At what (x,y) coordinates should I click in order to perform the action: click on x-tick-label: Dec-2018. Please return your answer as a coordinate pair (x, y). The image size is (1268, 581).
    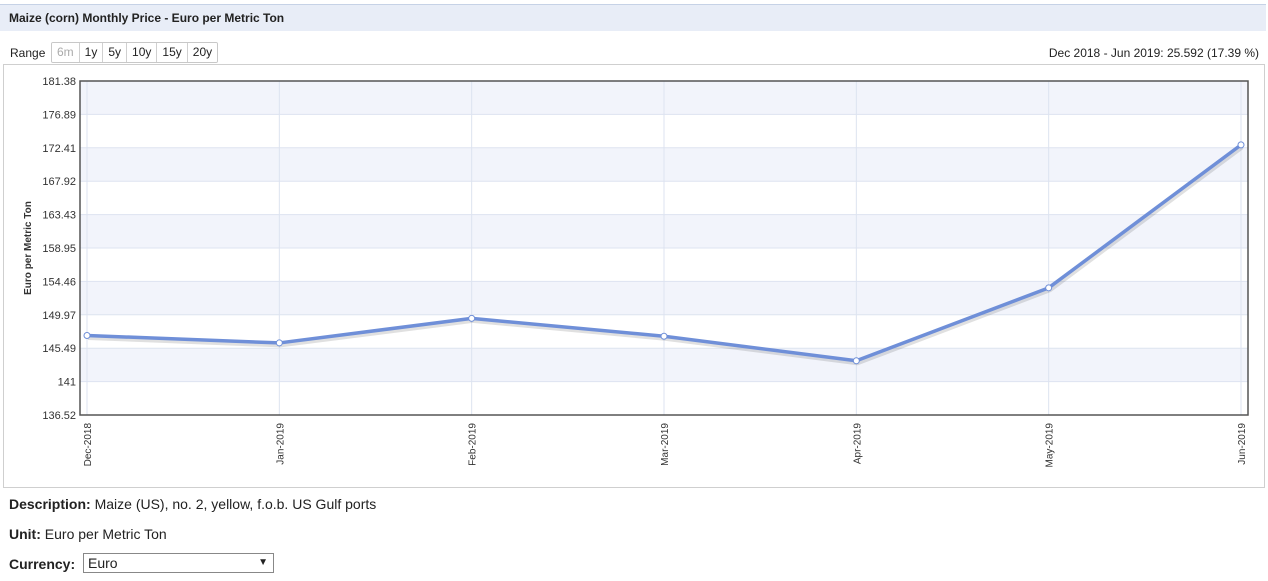
    Looking at the image, I should click on (88, 445).